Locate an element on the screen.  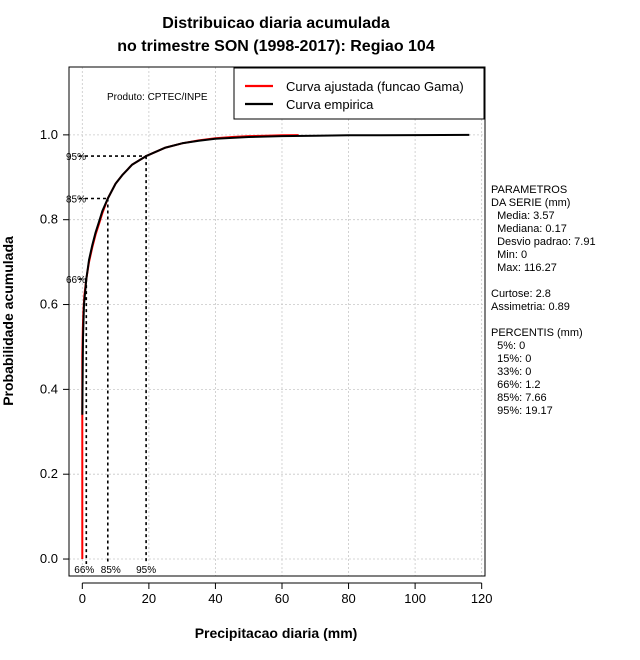
side-panel-line: Curtose: 2.8 is located at coordinates (521, 294).